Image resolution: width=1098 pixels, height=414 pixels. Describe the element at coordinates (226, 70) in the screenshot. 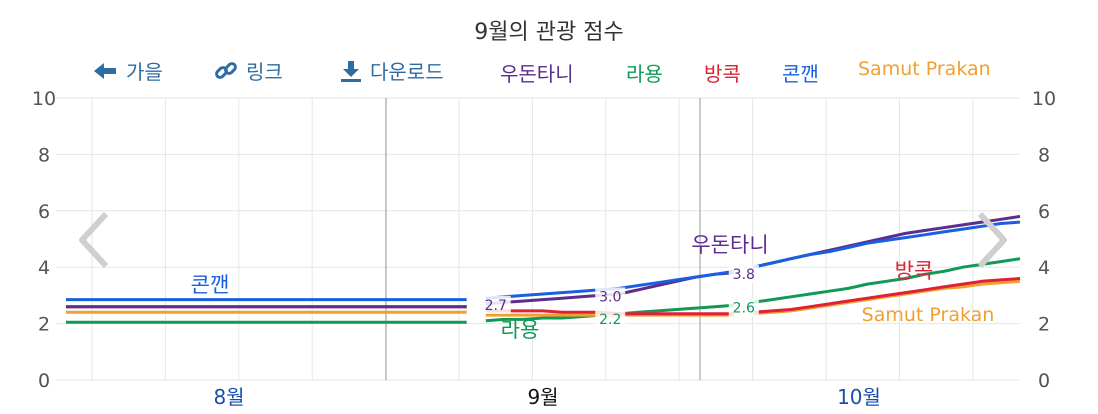

I see `link-icon` at that location.